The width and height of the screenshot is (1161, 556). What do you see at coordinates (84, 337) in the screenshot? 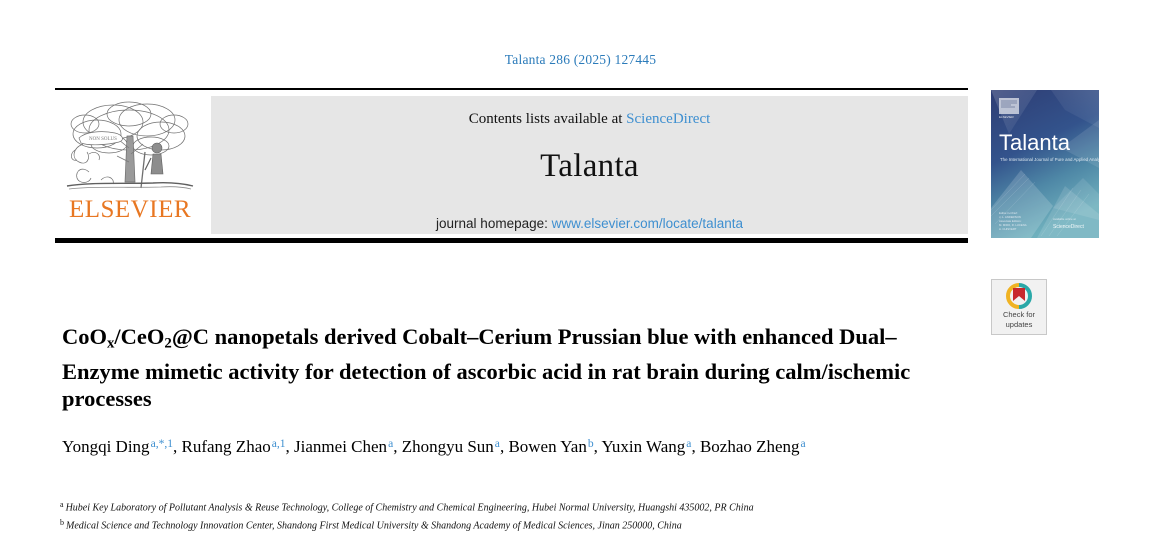
I see `article-title-part1: CoO` at bounding box center [84, 337].